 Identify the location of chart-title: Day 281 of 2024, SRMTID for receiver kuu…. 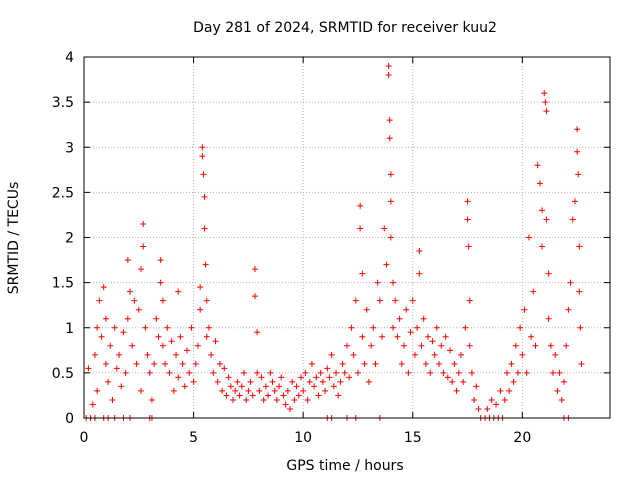
(345, 28).